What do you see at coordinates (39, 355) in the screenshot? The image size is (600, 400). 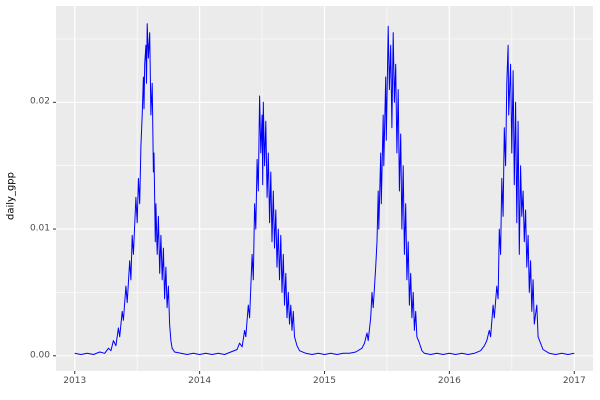 I see `y-tick-label: 0.00` at bounding box center [39, 355].